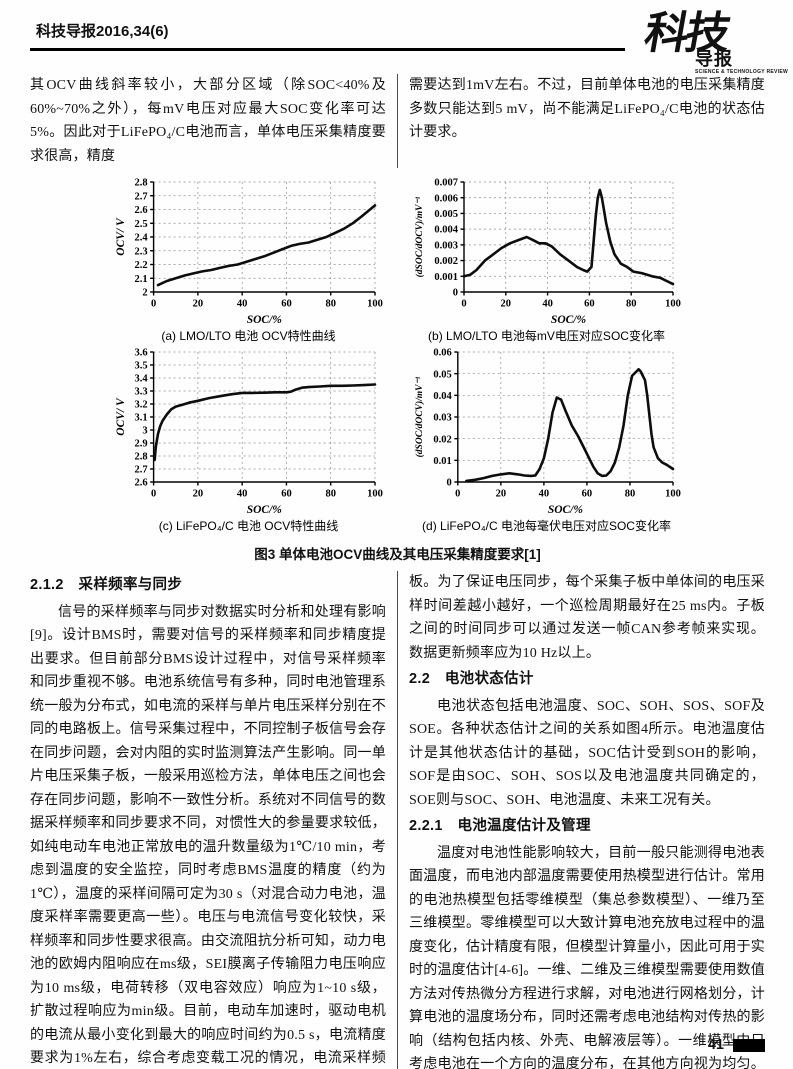  Describe the element at coordinates (140, 251) in the screenshot. I see `svg-text: 2.3` at that location.